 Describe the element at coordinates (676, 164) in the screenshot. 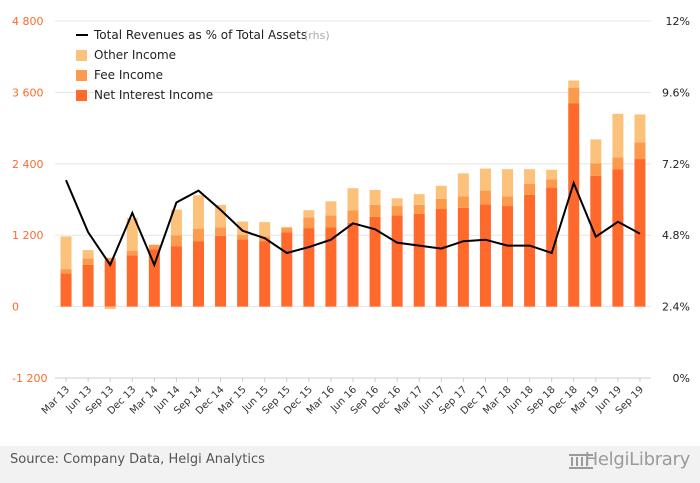

I see `right-axis-tick-label: 7.2%` at that location.